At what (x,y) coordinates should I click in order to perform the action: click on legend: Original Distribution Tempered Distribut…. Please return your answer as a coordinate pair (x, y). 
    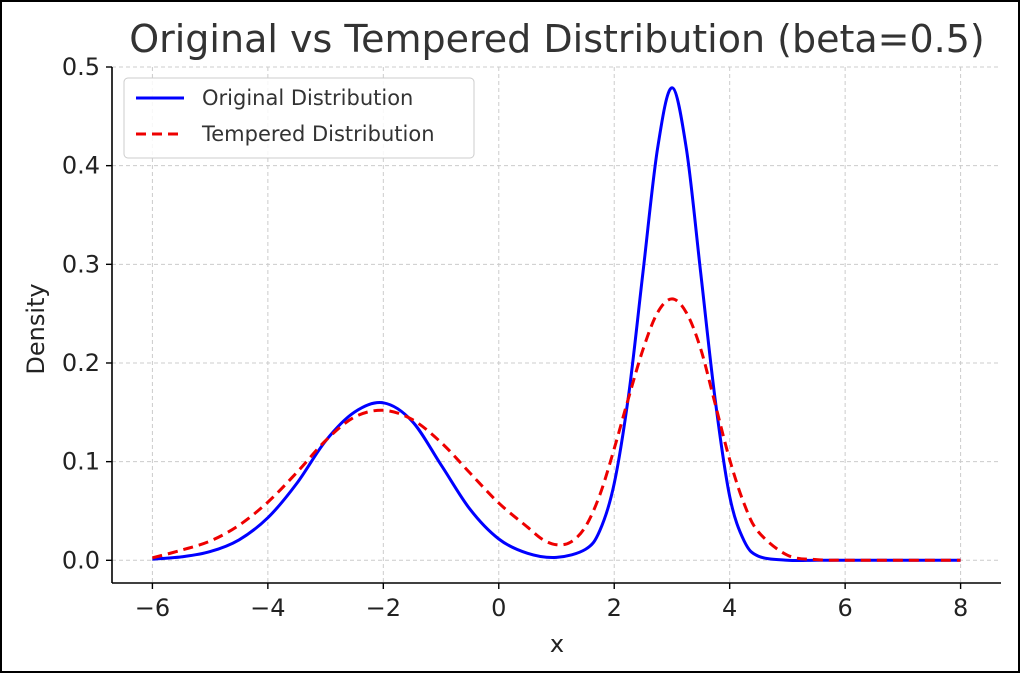
    Looking at the image, I should click on (299, 118).